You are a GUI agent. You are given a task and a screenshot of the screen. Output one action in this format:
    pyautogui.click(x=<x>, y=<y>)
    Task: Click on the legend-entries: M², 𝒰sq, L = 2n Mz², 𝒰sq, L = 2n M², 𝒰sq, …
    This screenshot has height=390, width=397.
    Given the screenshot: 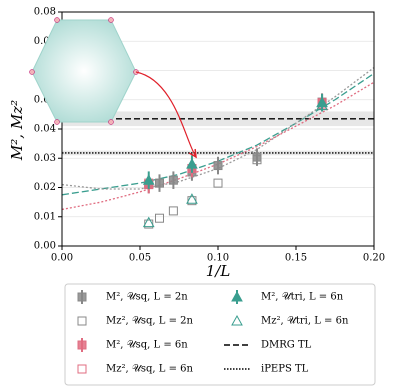 What is the action you would take?
    pyautogui.click(x=213, y=332)
    